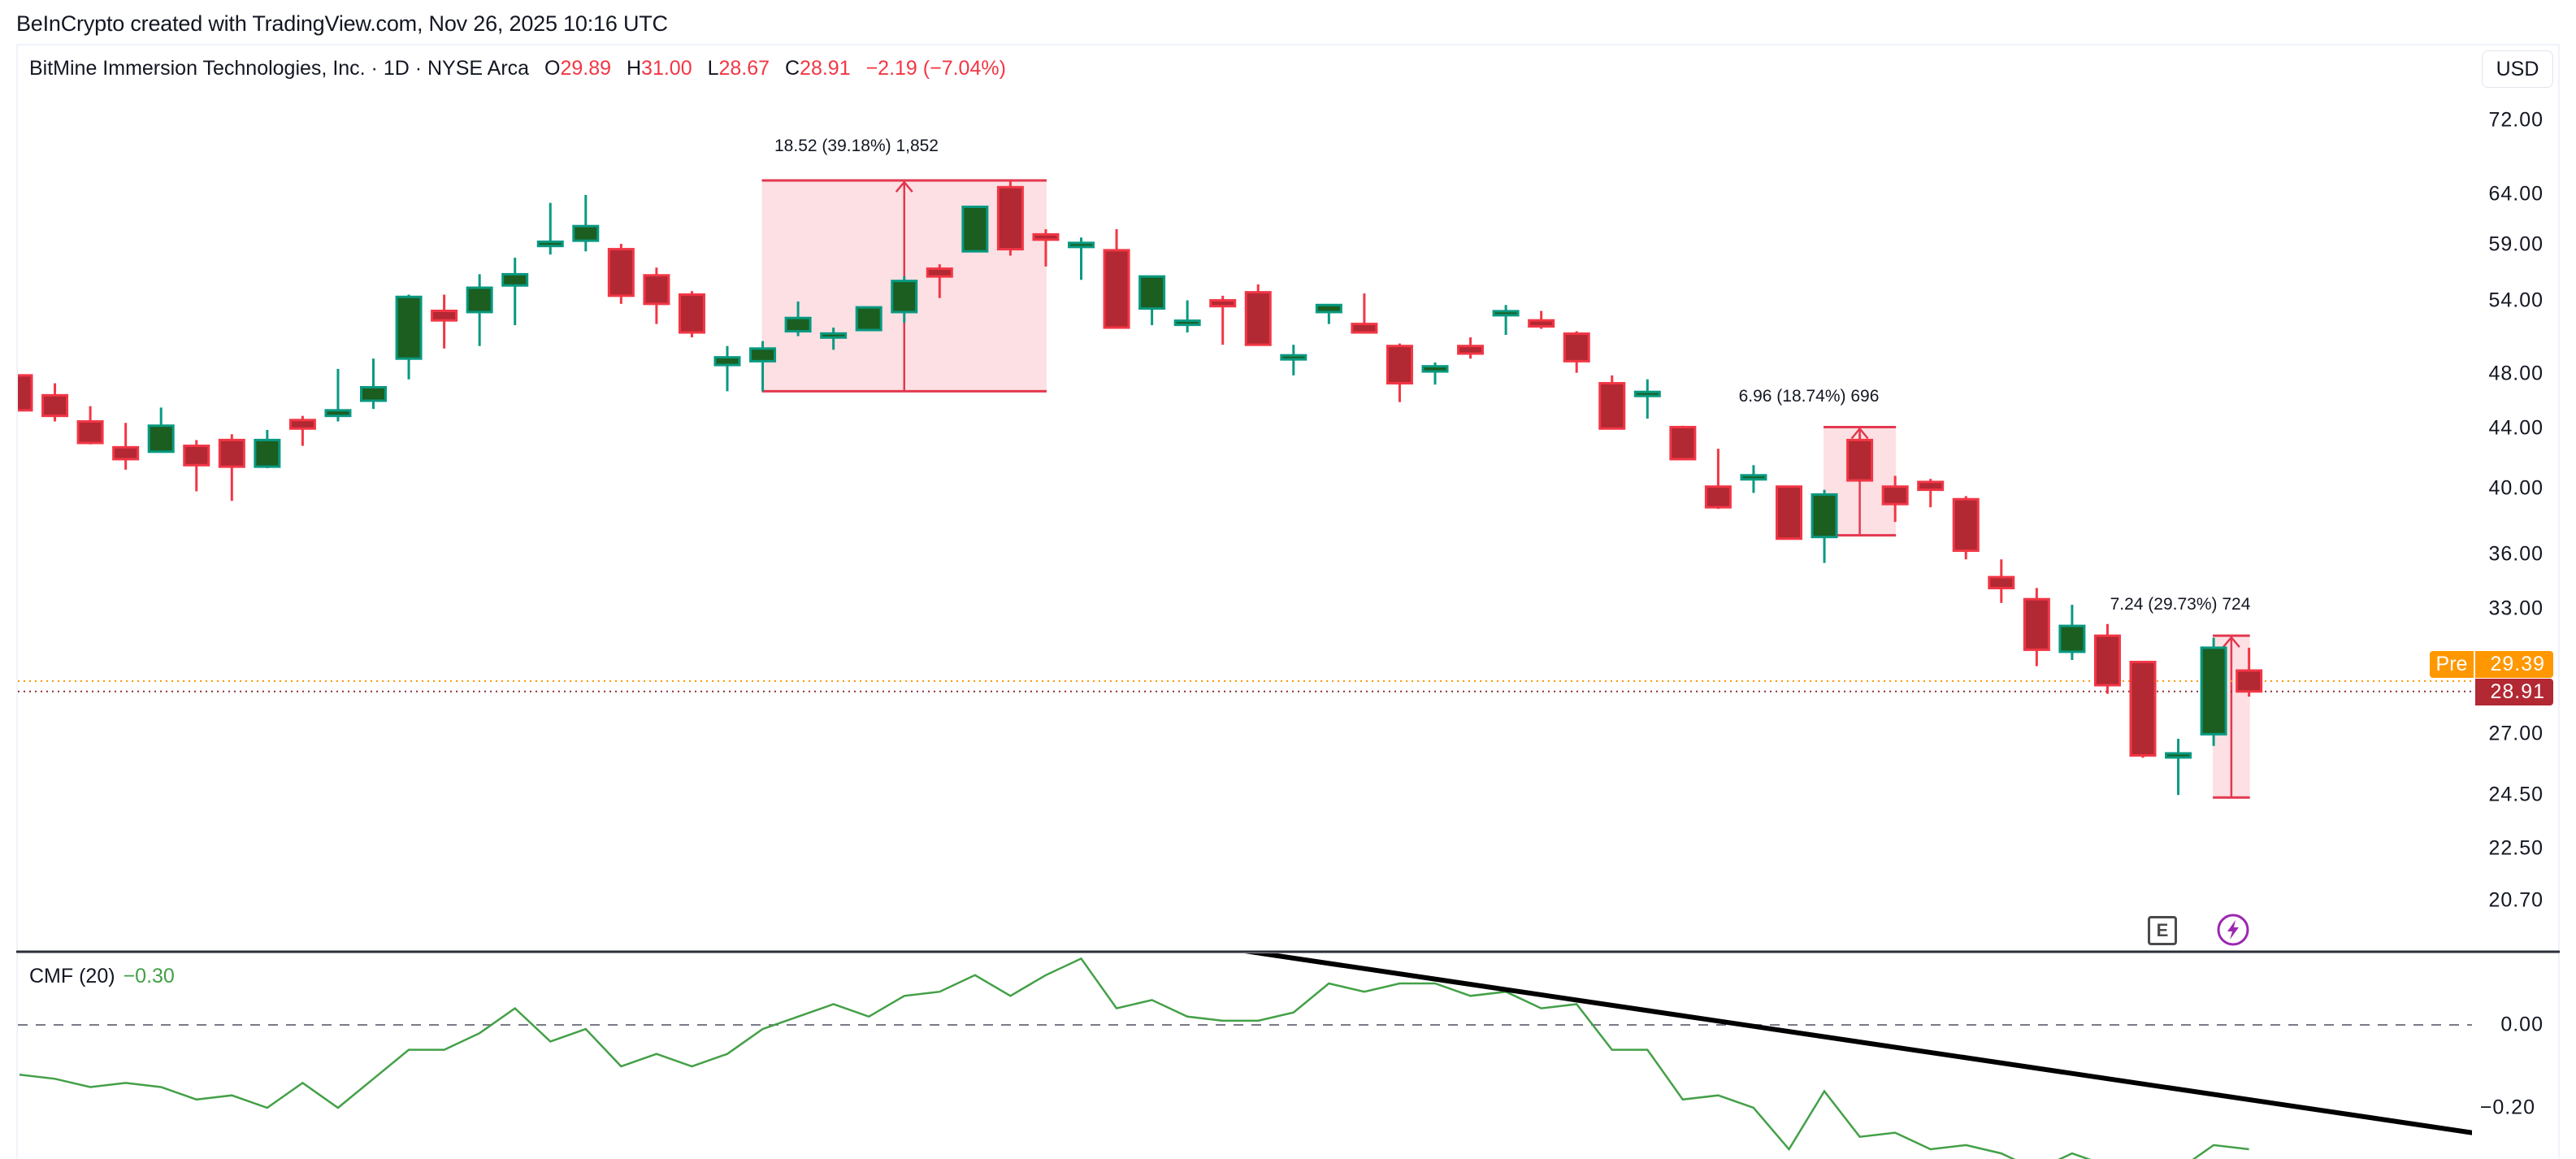 This screenshot has height=1159, width=2576. Describe the element at coordinates (2233, 930) in the screenshot. I see `lightning-icon` at that location.